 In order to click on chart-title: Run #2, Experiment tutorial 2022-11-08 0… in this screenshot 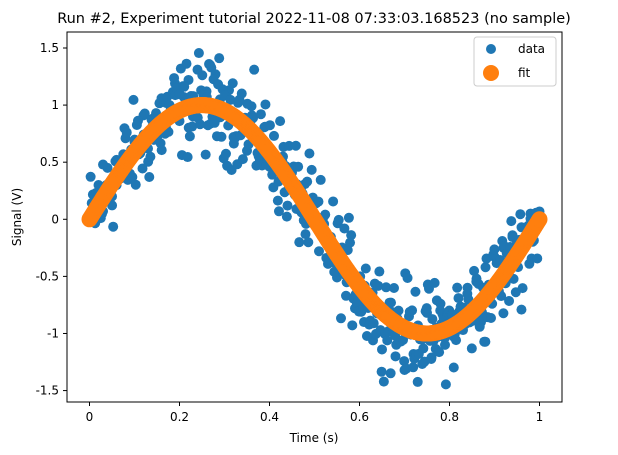, I will do `click(314, 19)`.